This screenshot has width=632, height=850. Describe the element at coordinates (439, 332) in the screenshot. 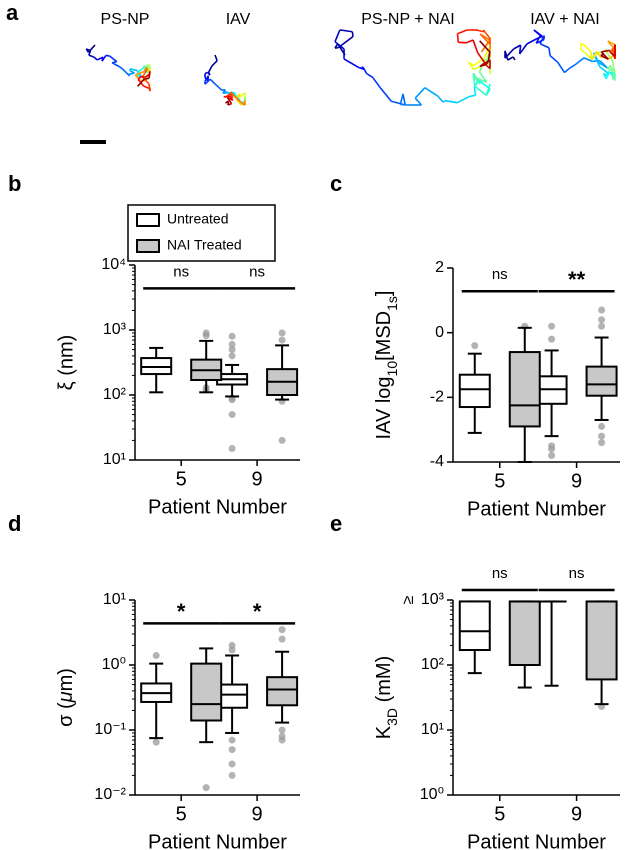

I see `y-tick-label: 0` at that location.